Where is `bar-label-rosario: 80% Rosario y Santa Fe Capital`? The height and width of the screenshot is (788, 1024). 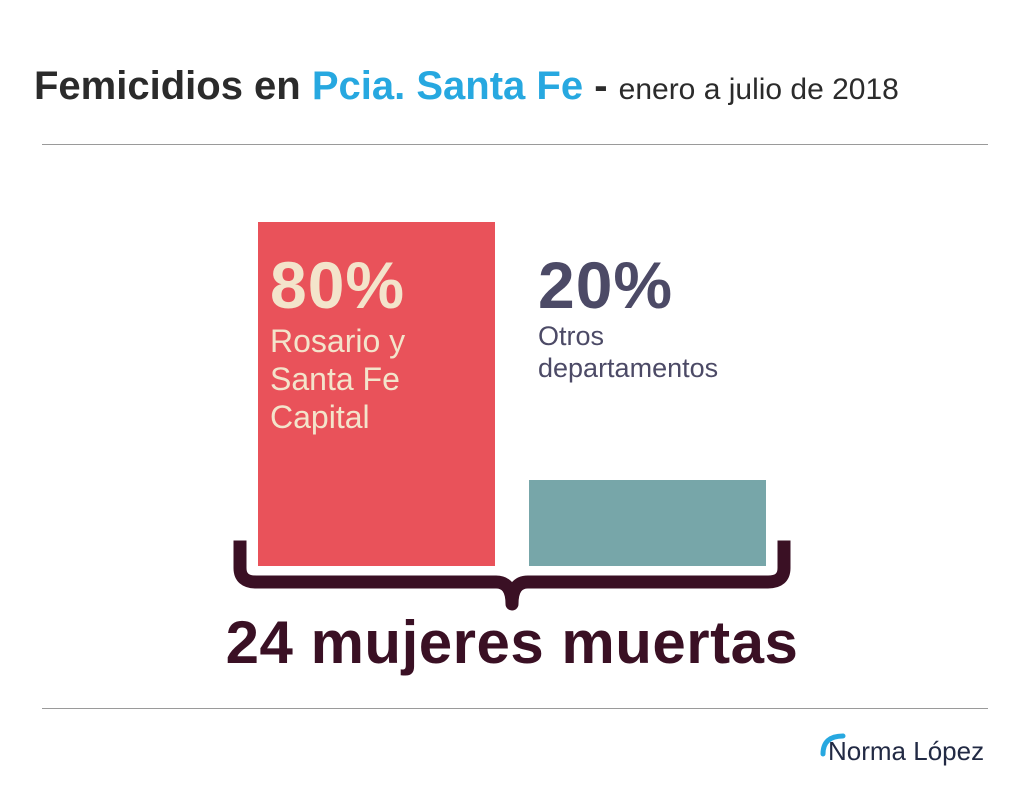 bar-label-rosario: 80% Rosario y Santa Fe Capital is located at coordinates (380, 344).